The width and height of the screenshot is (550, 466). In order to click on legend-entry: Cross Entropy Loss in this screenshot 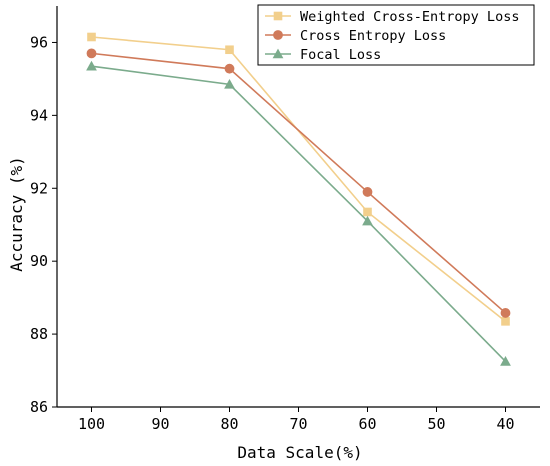, I will do `click(355, 36)`.